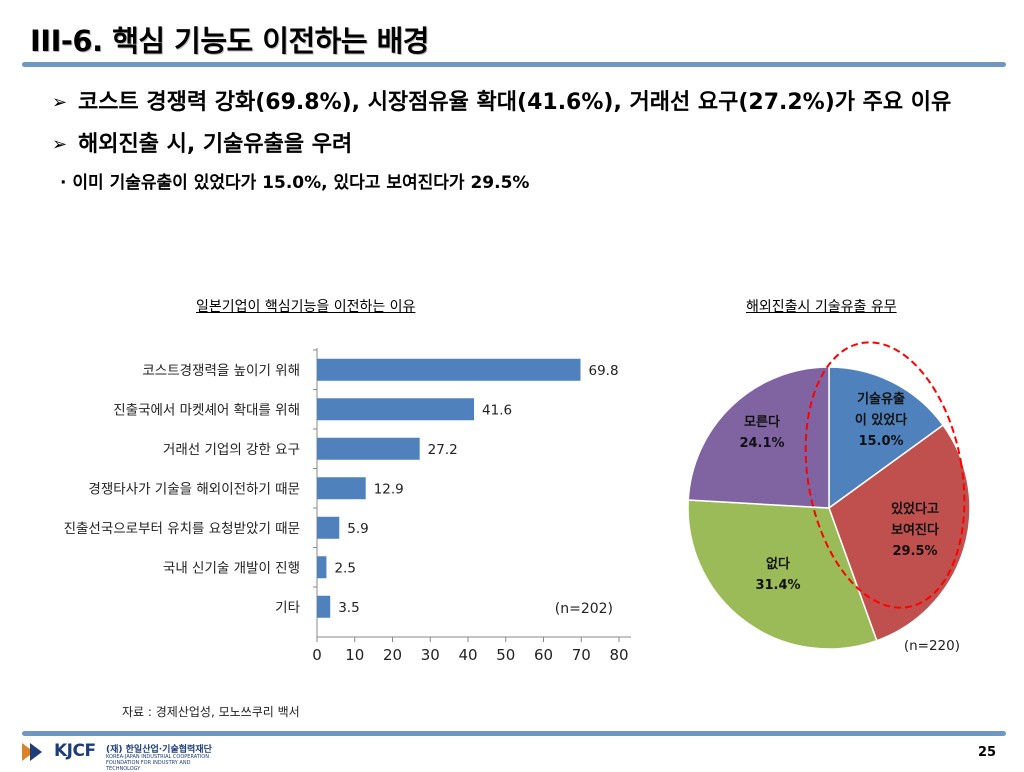  I want to click on x-tick-label: 80, so click(618, 655).